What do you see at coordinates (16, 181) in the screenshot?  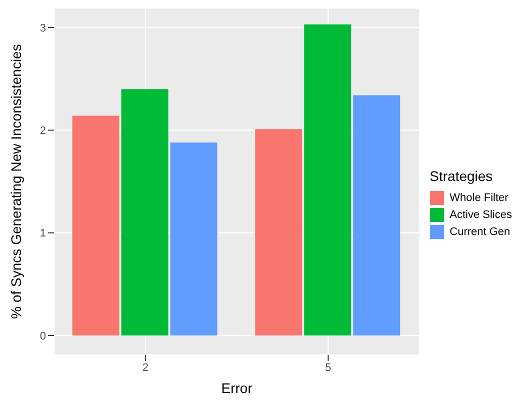 I see `y-axis-title: % of Syncs Generating New Inconsistencies` at bounding box center [16, 181].